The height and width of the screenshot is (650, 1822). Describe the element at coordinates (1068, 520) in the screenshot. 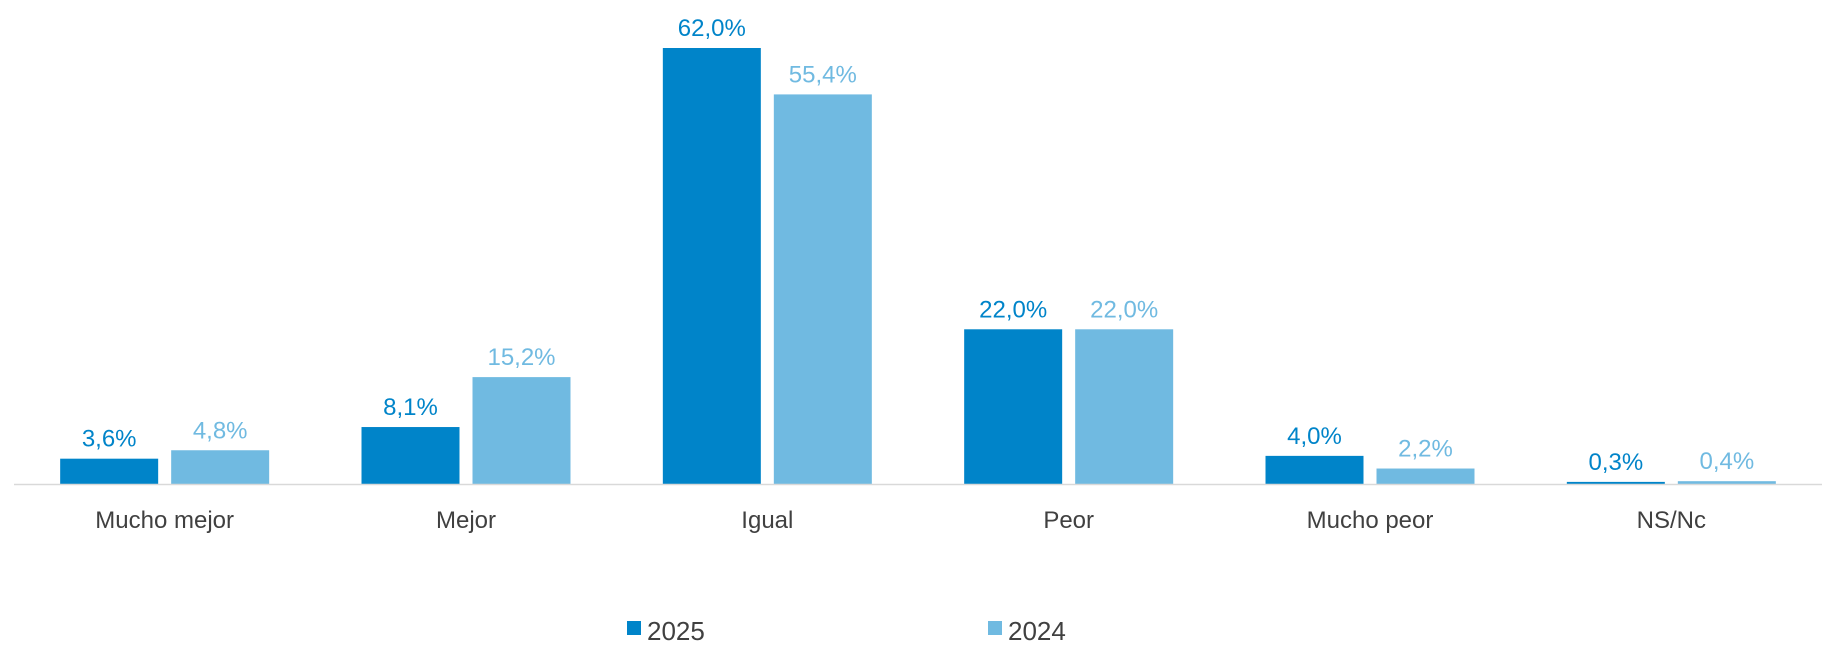

I see `category-label-3: Peor` at that location.